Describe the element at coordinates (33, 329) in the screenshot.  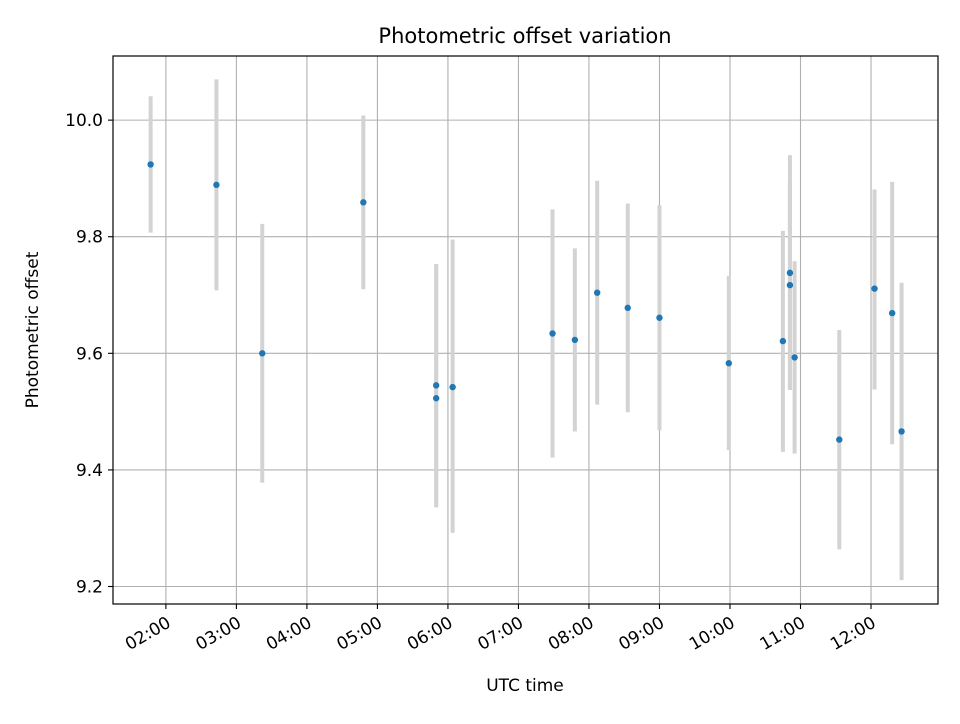
I see `y-axis-label: Photometric offset` at that location.